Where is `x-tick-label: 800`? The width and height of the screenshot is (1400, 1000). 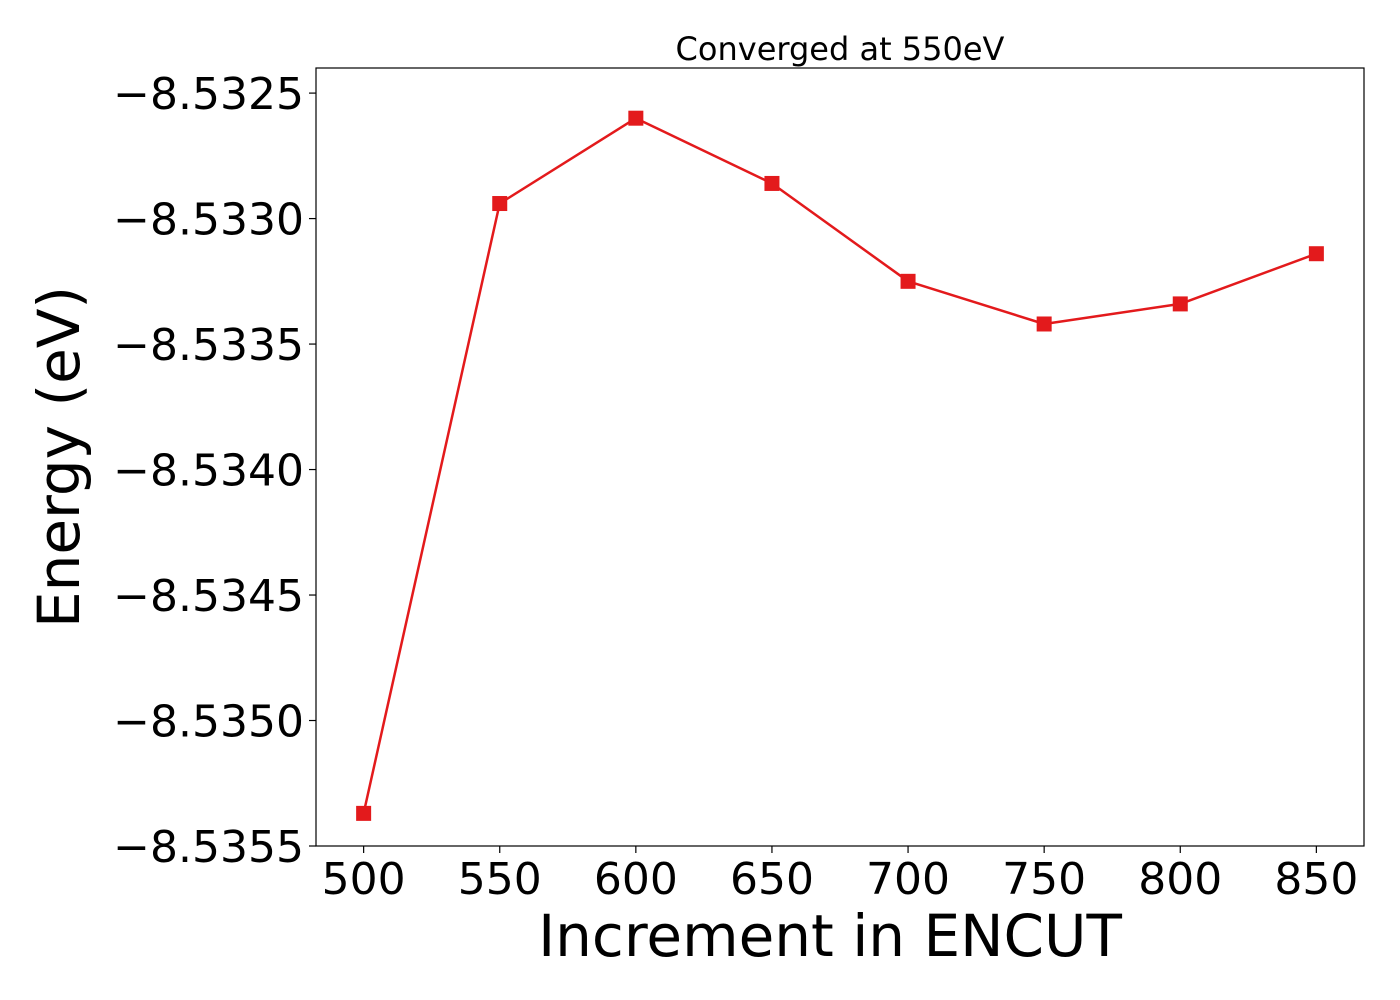
x-tick-label: 800 is located at coordinates (1180, 879).